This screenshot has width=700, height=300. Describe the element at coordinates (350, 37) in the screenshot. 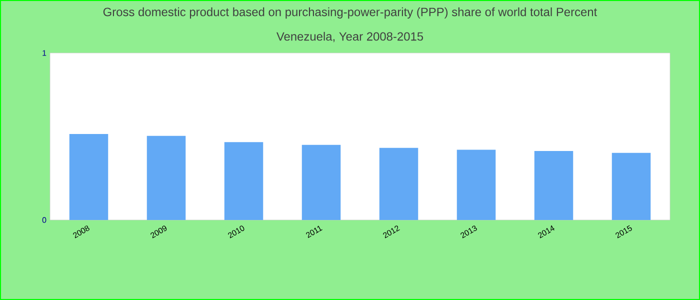

I see `chart-subtitle: Venezuela, Year 2008-2015` at that location.